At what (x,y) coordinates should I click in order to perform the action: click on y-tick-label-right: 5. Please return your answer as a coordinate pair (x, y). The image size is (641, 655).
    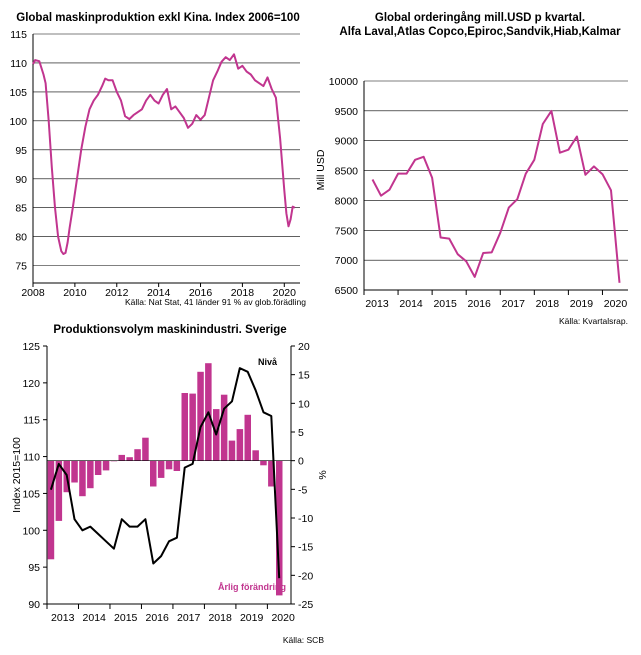
    Looking at the image, I should click on (301, 433).